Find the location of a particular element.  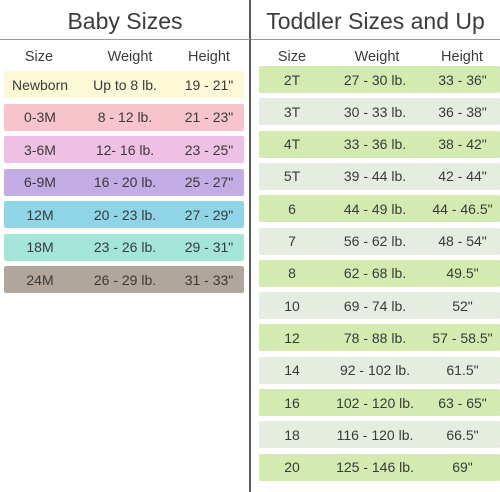

toddler-size-row: 20 125 - 146 lb. 69" is located at coordinates (379, 467).